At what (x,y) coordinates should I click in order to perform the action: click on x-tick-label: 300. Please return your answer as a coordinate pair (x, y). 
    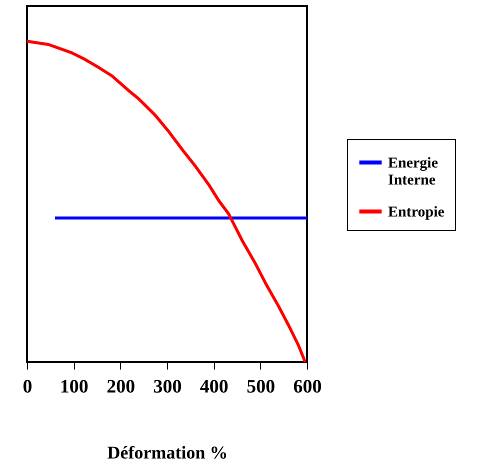
    Looking at the image, I should click on (167, 387).